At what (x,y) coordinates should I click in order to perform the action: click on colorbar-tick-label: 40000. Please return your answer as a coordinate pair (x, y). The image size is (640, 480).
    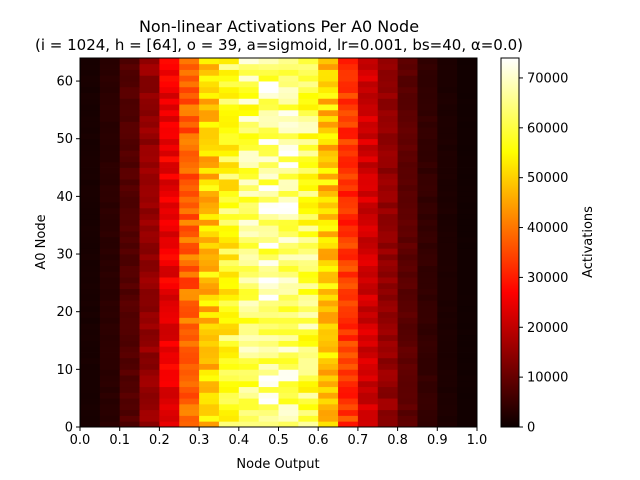
    Looking at the image, I should click on (547, 228).